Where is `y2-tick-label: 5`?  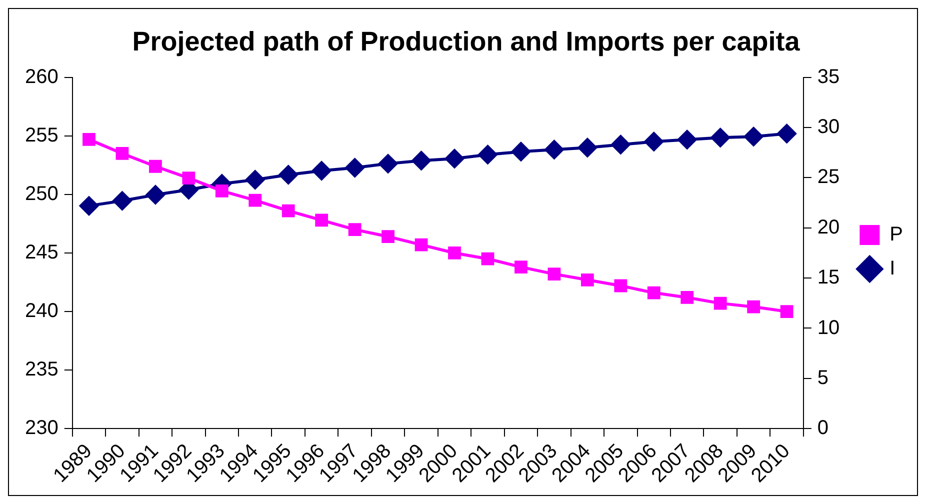
y2-tick-label: 5 is located at coordinates (823, 377).